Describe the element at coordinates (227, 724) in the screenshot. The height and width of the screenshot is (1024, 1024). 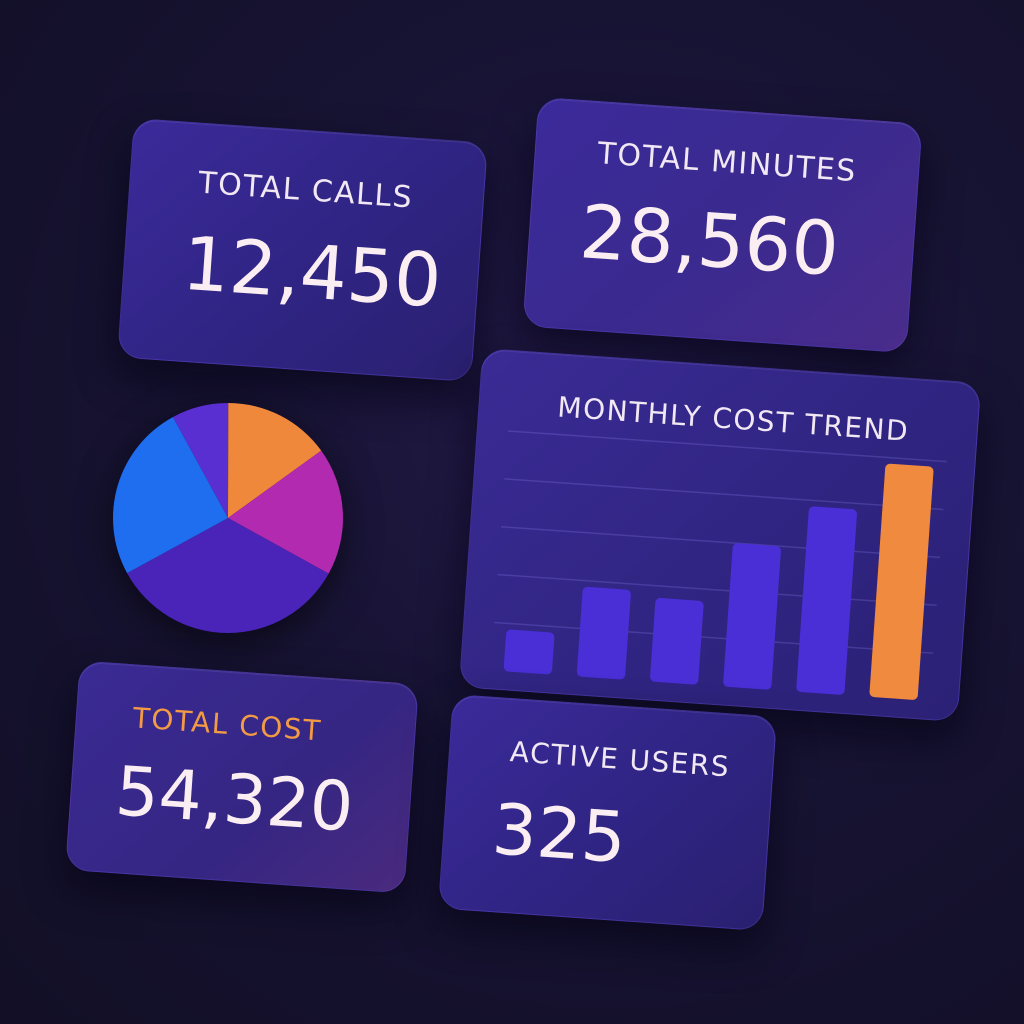
I see `total-cost-label: TOTAL COST` at that location.